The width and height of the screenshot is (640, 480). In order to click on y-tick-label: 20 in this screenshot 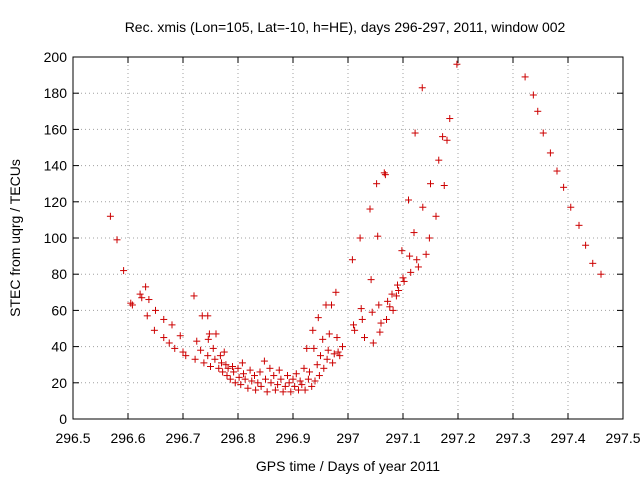, I will do `click(59, 383)`.